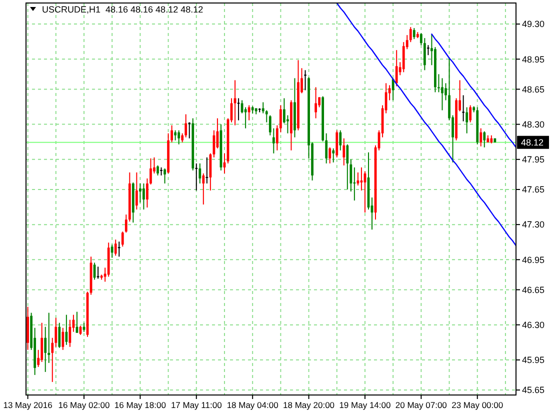  What do you see at coordinates (252, 405) in the screenshot?
I see `x-tick-label: 18 May 04:00` at bounding box center [252, 405].